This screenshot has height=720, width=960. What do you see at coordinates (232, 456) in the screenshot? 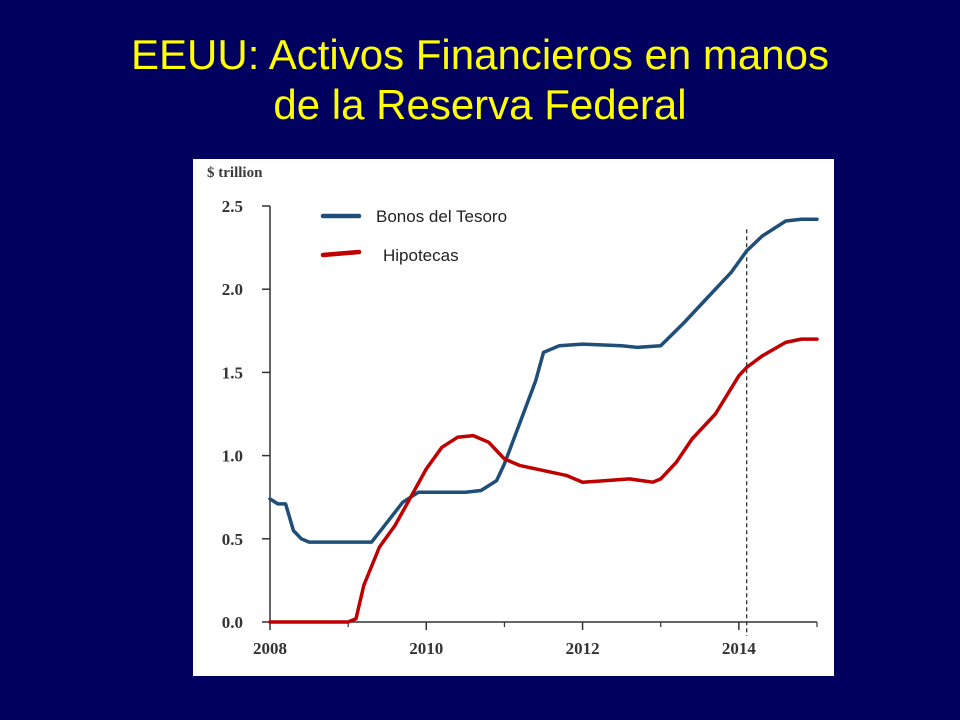
I see `y-tick-label: 1.0` at bounding box center [232, 456].